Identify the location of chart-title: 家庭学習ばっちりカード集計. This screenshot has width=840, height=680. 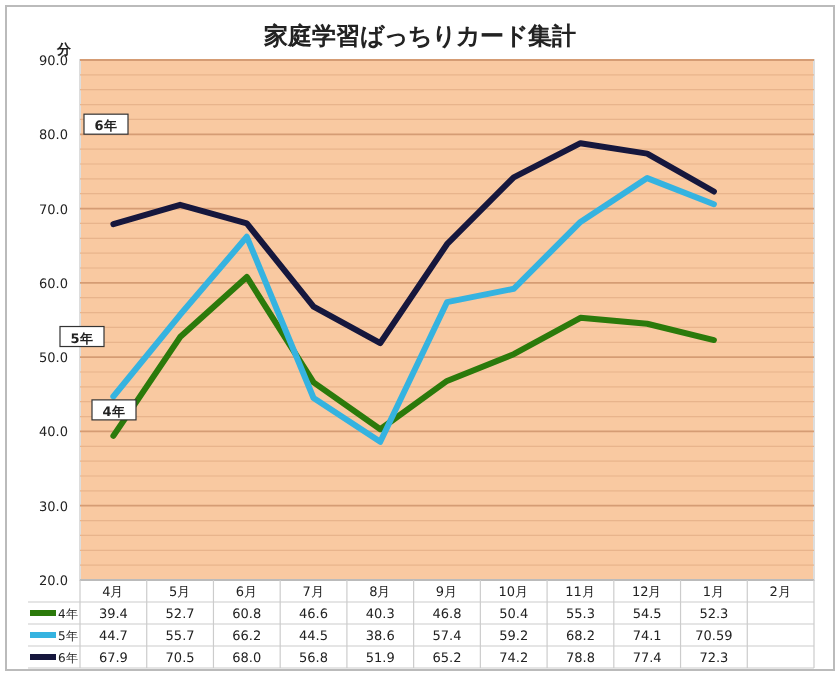
(419, 36).